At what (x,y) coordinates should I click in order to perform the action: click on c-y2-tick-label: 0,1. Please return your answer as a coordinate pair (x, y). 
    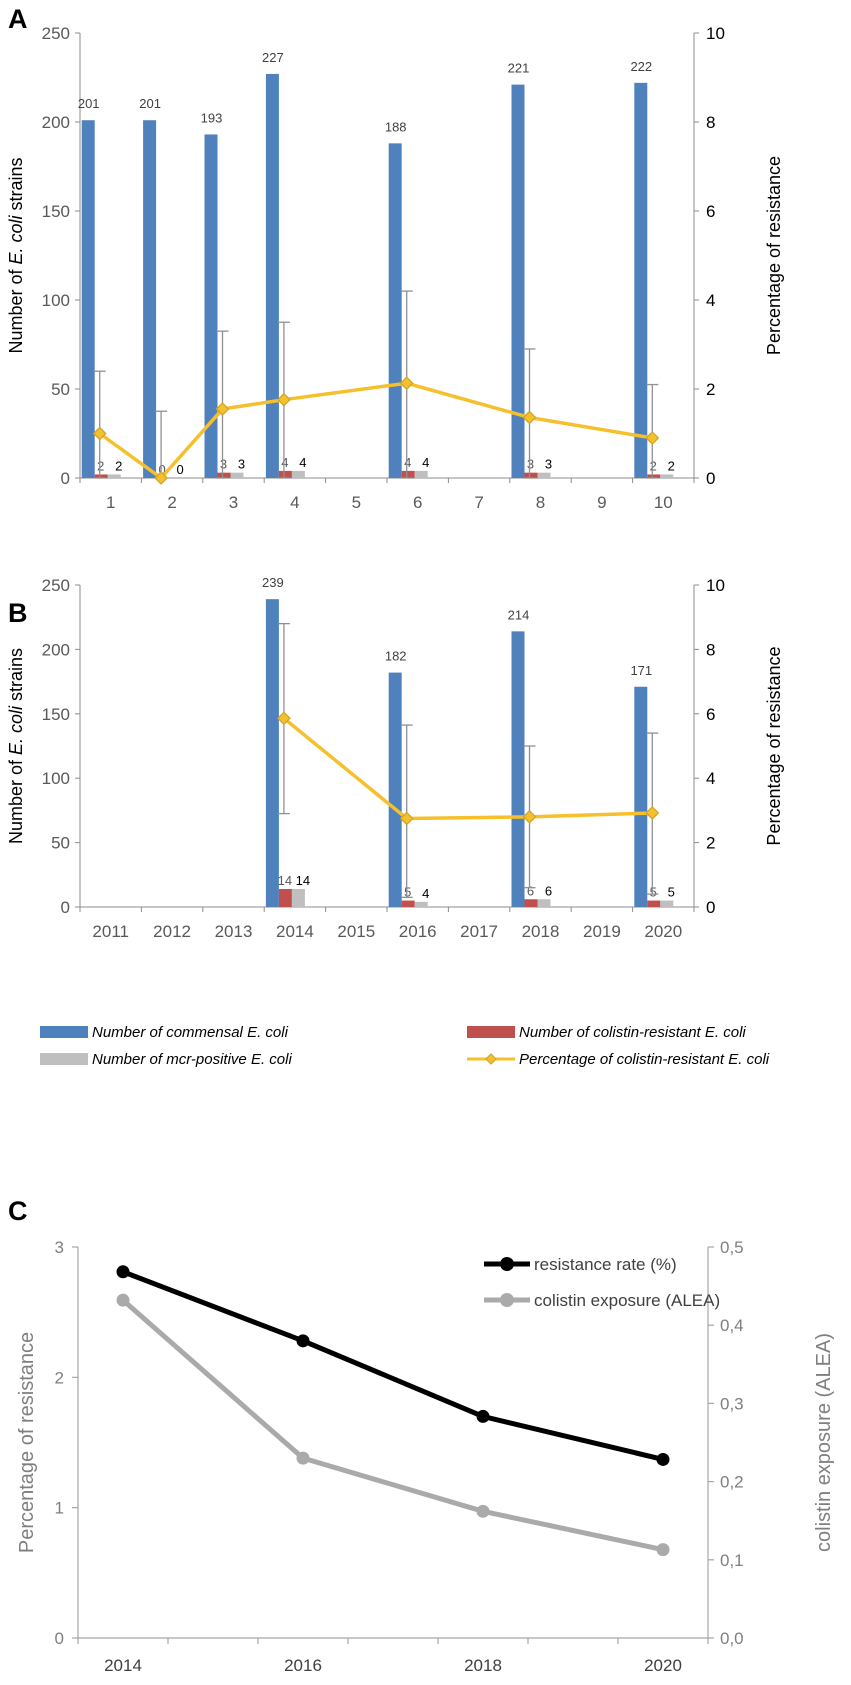
    Looking at the image, I should click on (732, 1560).